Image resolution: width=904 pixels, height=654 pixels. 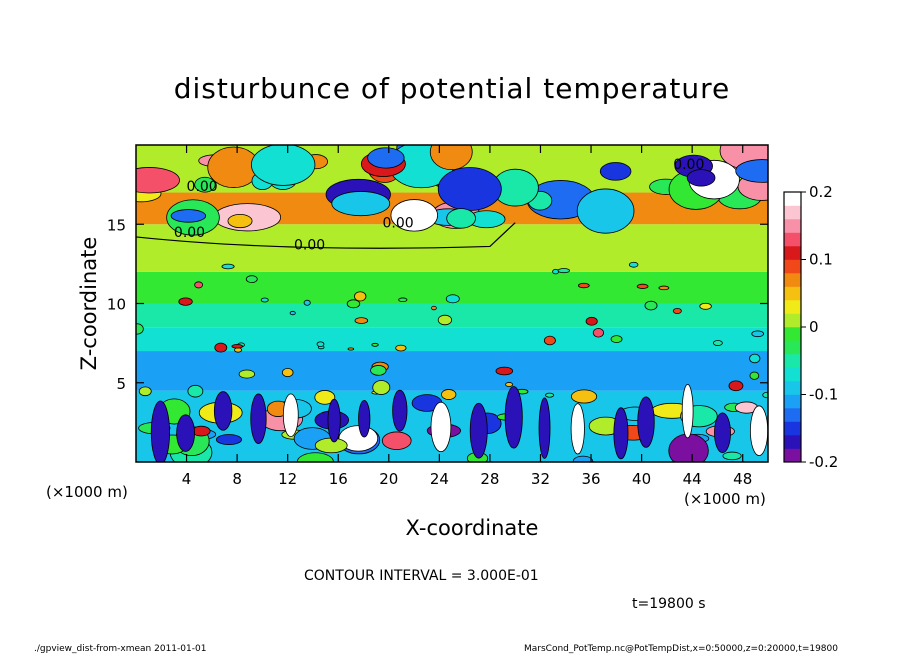 What do you see at coordinates (87, 492) in the screenshot?
I see `x-unit-label-left: (×1000 m)` at bounding box center [87, 492].